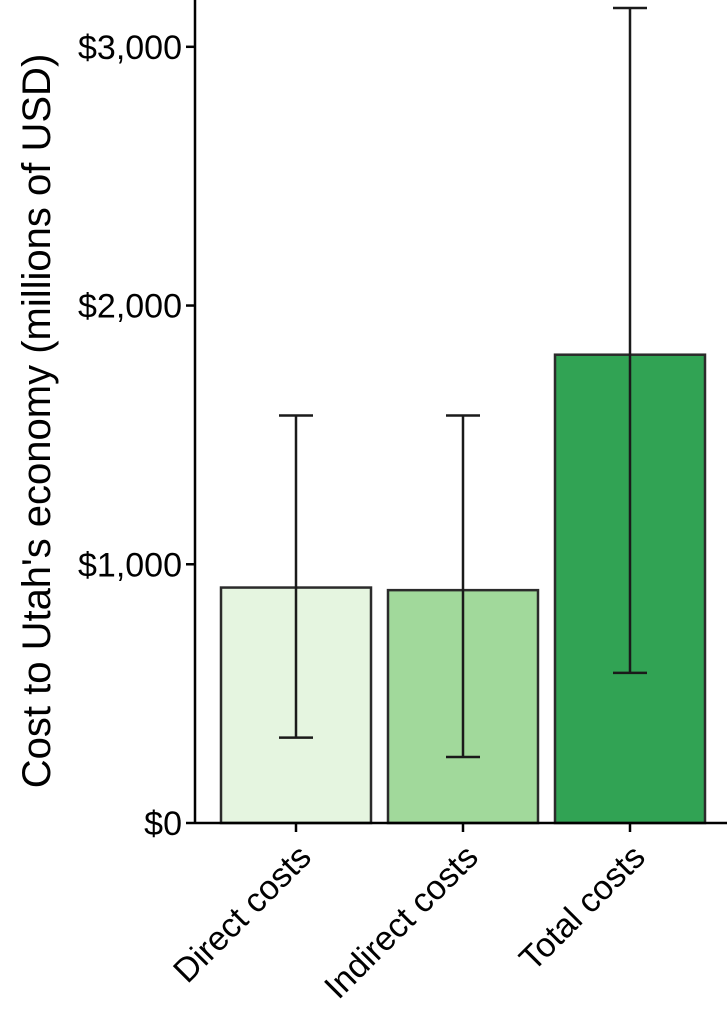 The width and height of the screenshot is (727, 1019). What do you see at coordinates (401, 922) in the screenshot?
I see `x-category-label-1: Indirect costs` at bounding box center [401, 922].